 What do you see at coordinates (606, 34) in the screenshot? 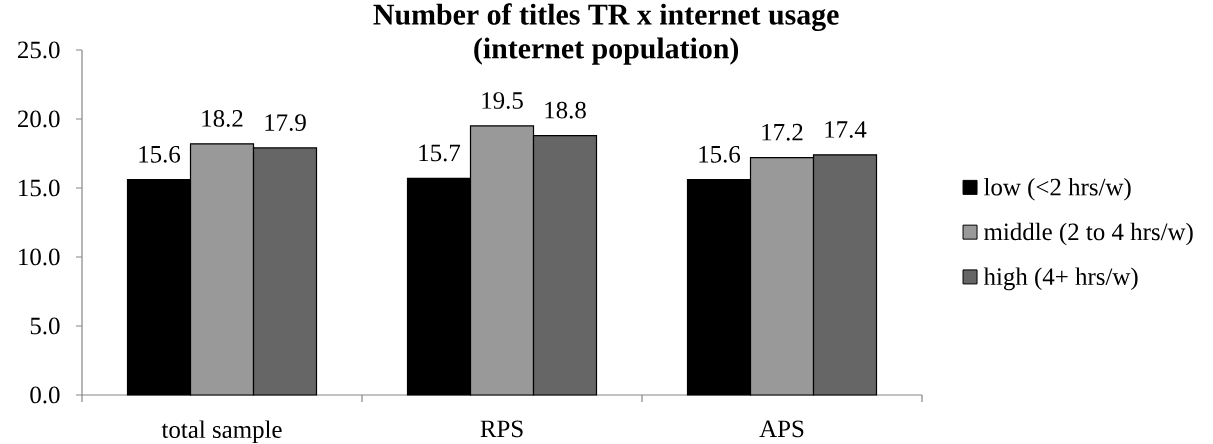
I see `chart-title: Number of titles TR x internet usage (internet population)` at bounding box center [606, 34].